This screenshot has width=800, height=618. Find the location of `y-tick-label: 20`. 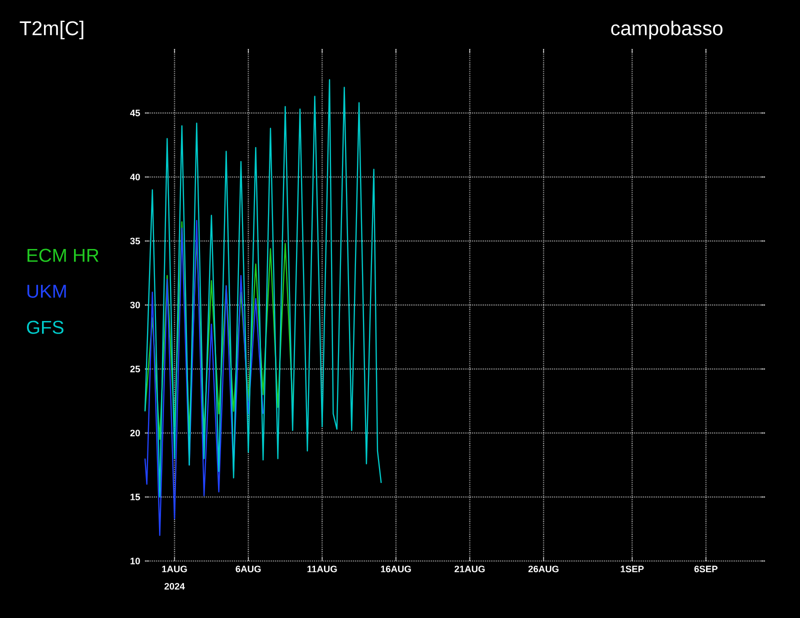

y-tick-label: 20 is located at coordinates (135, 433).